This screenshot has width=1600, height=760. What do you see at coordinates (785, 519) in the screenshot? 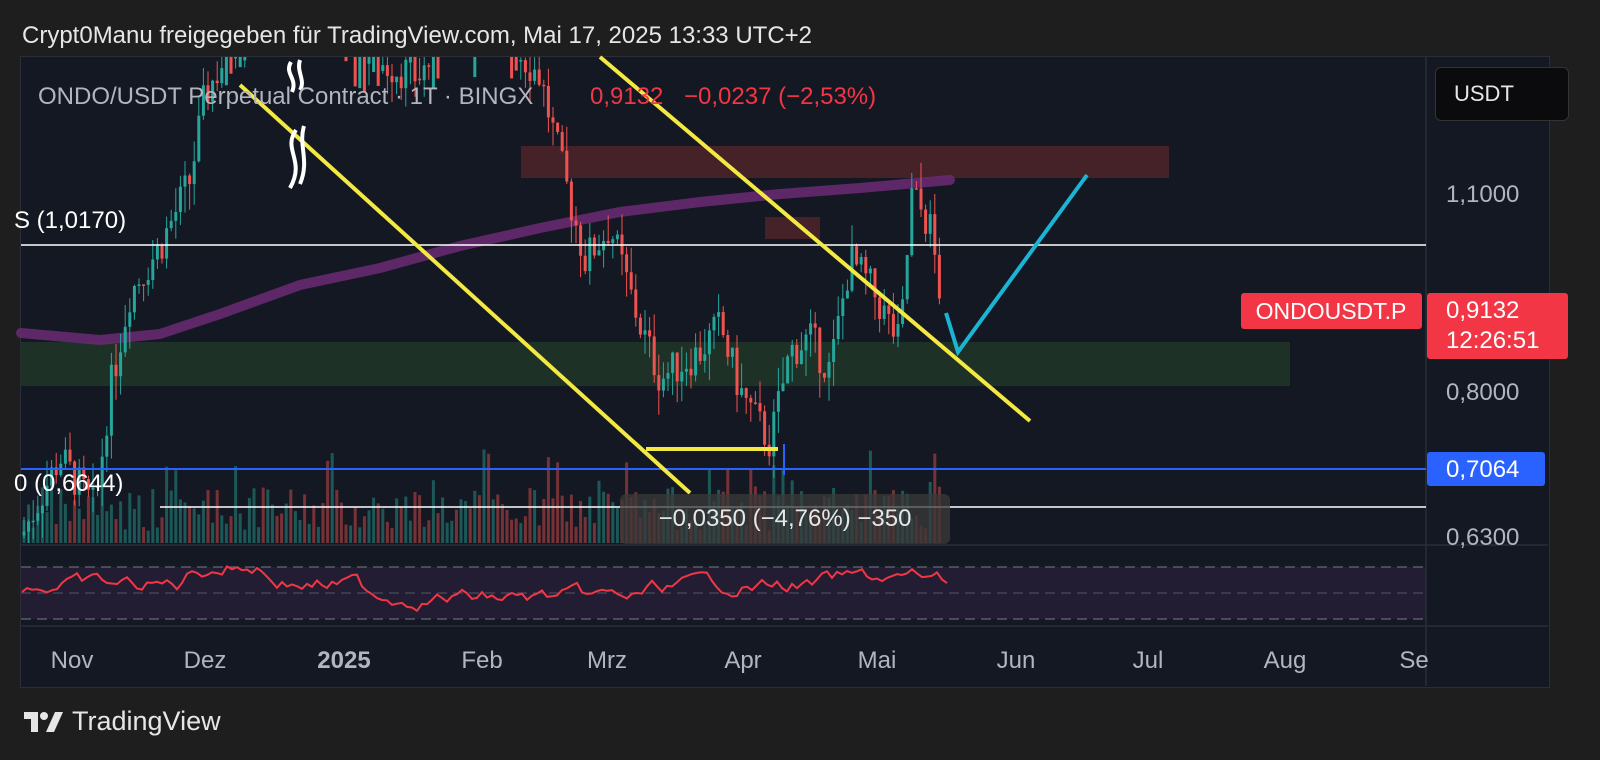
I see `measure-label-bg` at bounding box center [785, 519].